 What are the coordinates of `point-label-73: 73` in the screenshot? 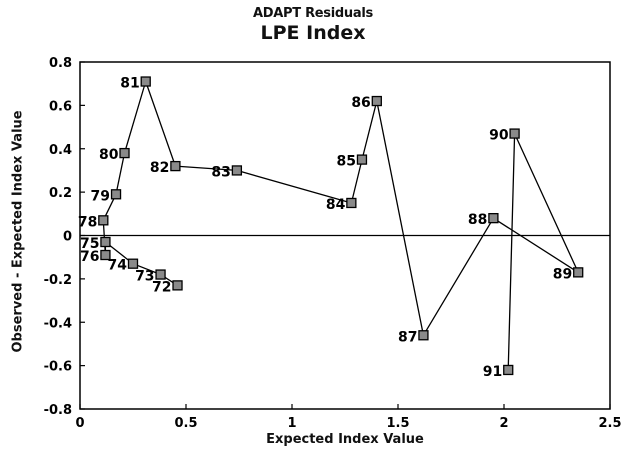 It's located at (144, 277).